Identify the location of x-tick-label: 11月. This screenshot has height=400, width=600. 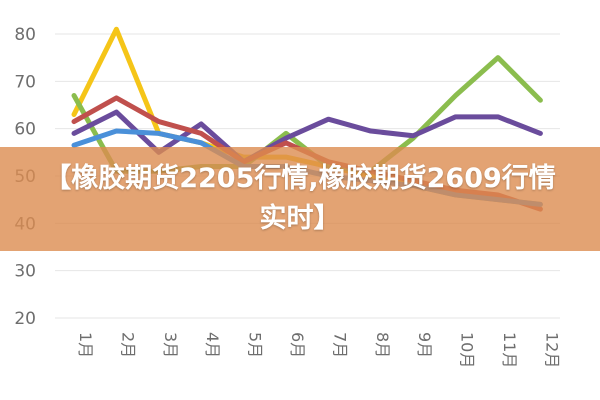
(509, 350).